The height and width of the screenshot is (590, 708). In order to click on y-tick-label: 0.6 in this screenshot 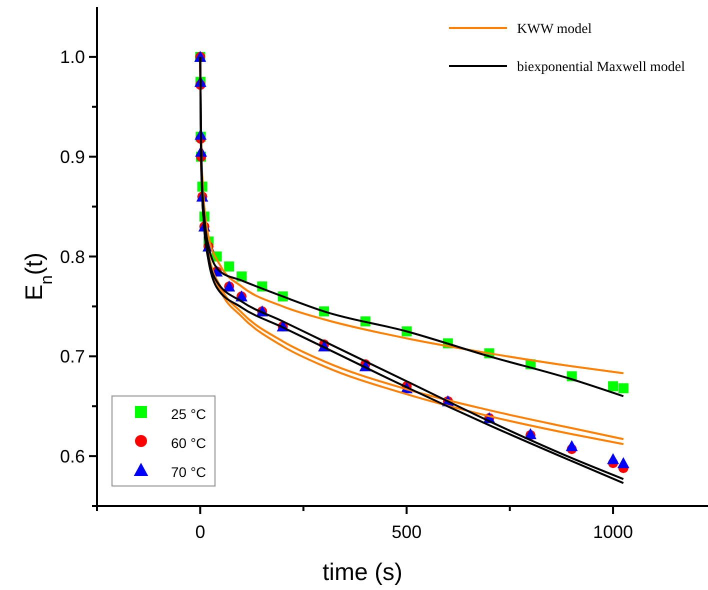, I will do `click(72, 456)`.